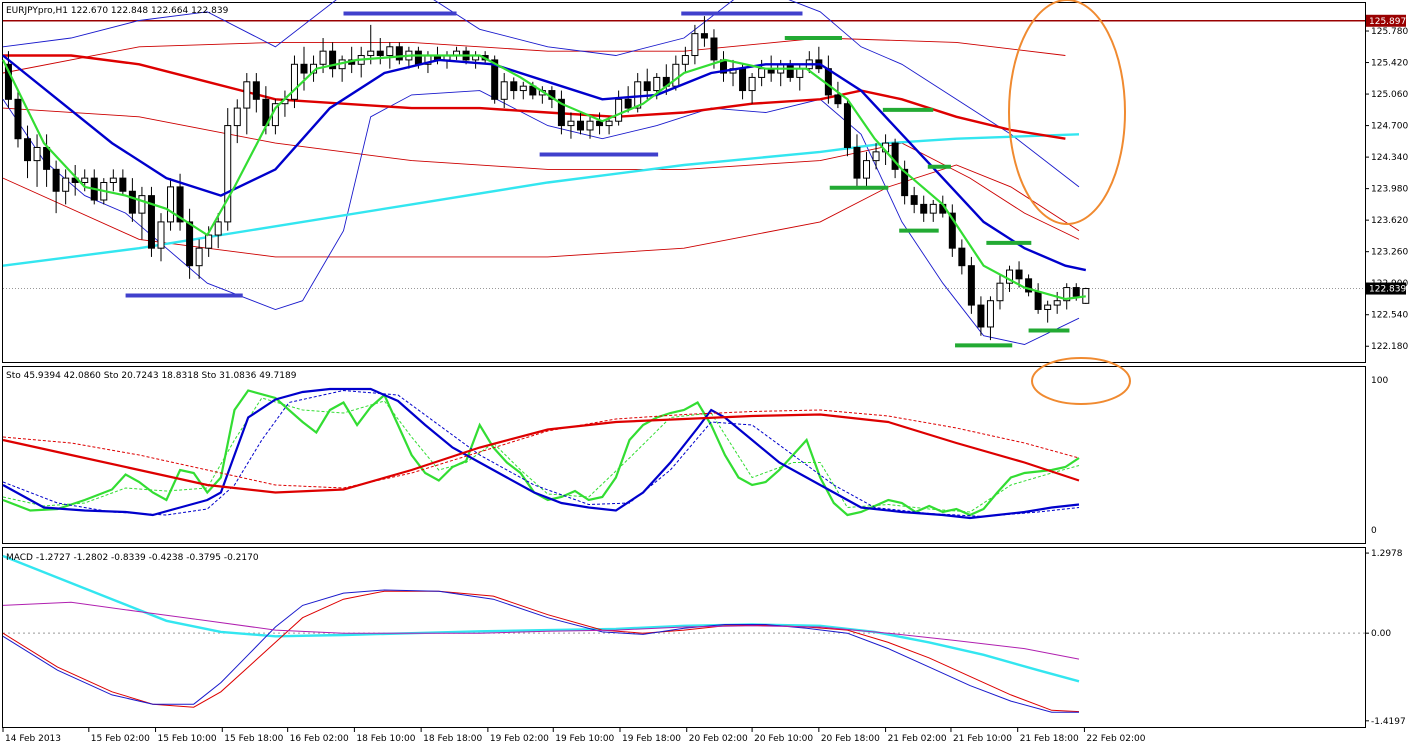  Describe the element at coordinates (519, 739) in the screenshot. I see `x-tick-label: 19 Feb 02:00` at that location.